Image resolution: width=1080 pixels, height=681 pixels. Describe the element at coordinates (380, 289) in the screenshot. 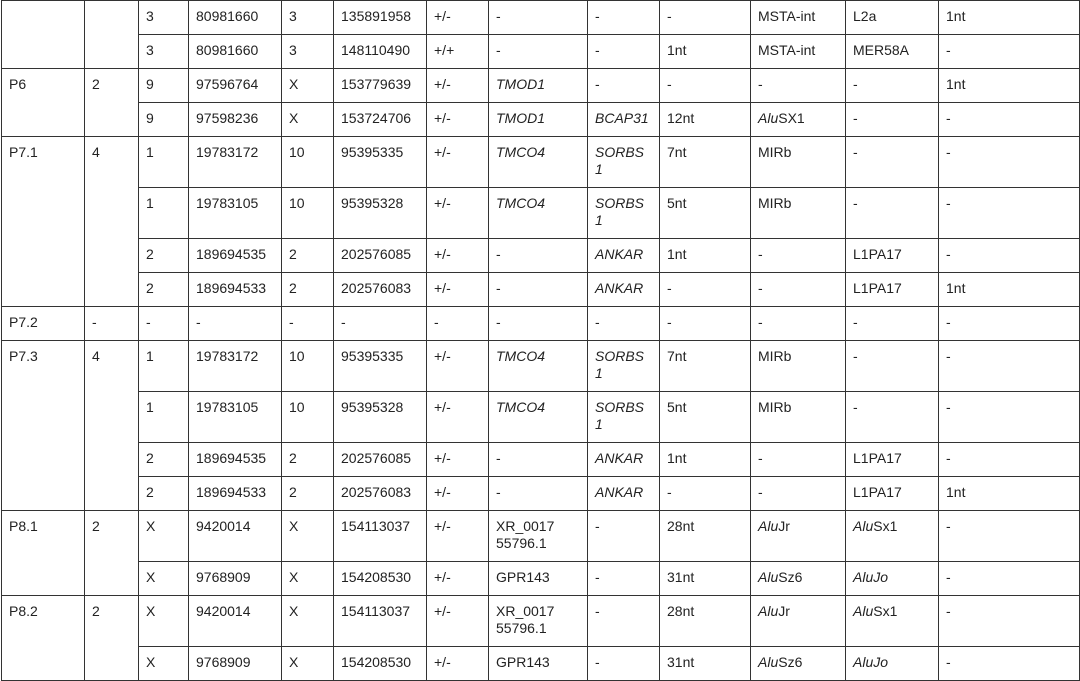

I see `table-cell: 202576083` at that location.